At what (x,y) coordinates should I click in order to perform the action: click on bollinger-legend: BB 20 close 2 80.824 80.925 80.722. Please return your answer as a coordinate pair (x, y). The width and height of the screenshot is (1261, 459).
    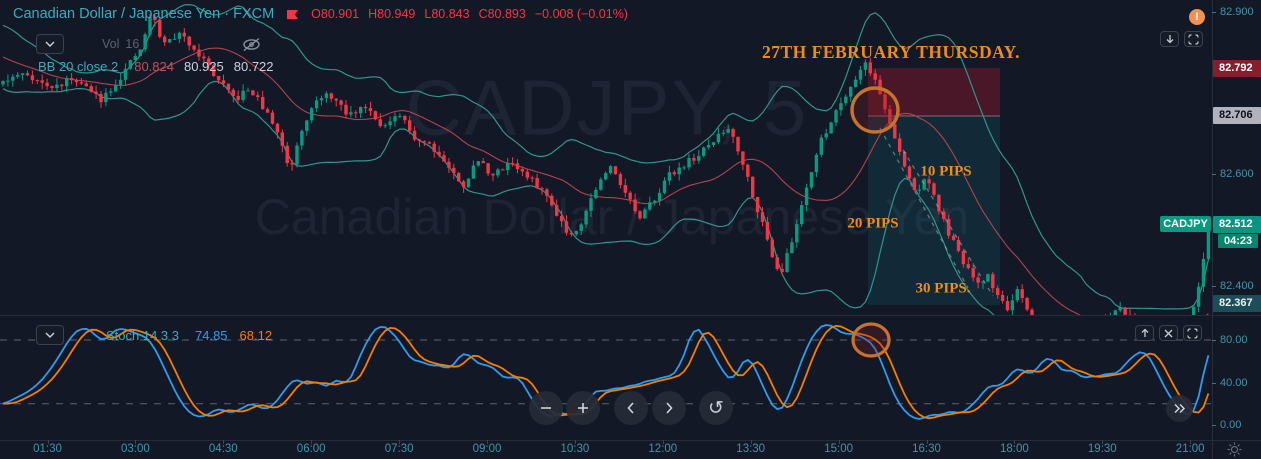
    Looking at the image, I should click on (156, 66).